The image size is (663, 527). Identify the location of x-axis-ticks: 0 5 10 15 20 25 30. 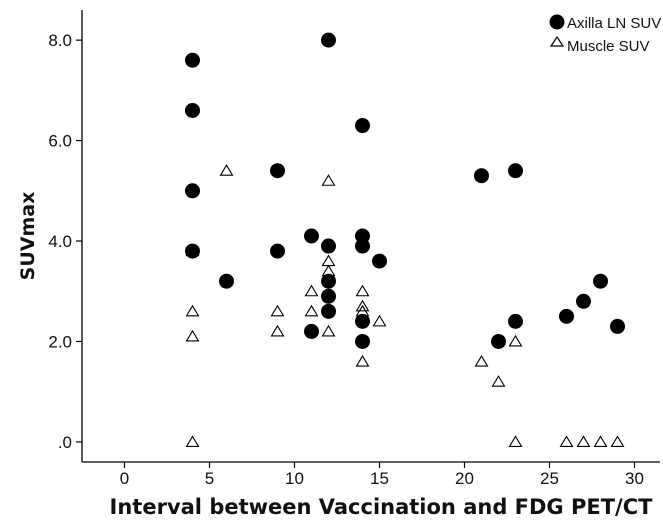
(382, 475).